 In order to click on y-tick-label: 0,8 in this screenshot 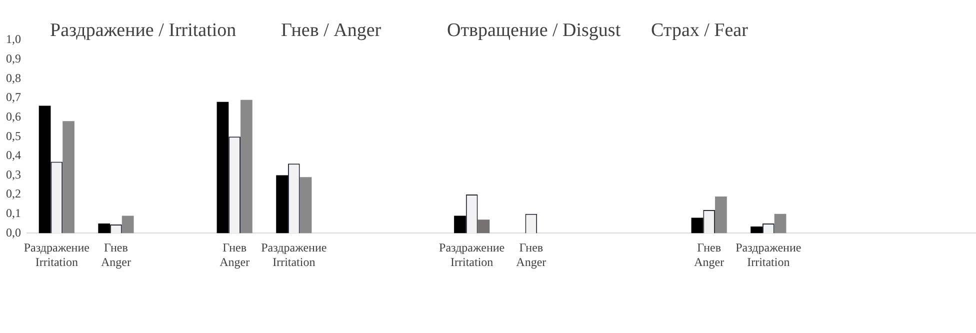, I will do `click(13, 77)`.